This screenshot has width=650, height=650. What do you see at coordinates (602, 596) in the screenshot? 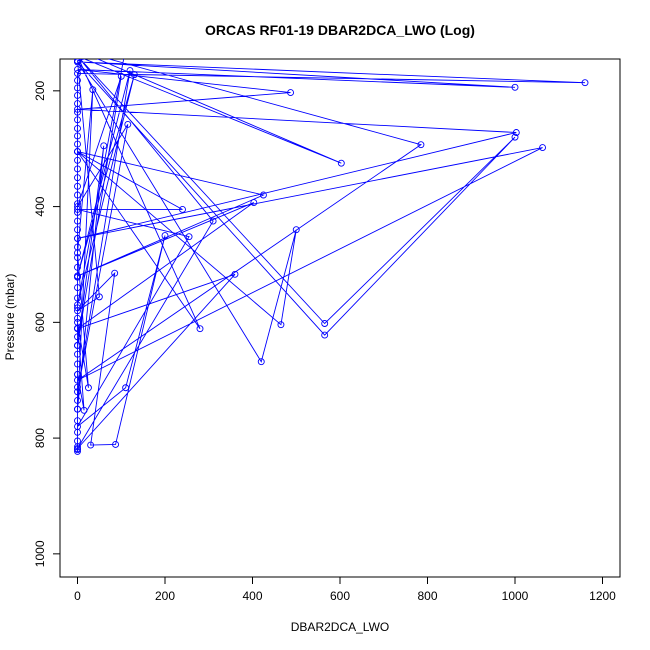
I see `x-tick-label: 1200` at bounding box center [602, 596].